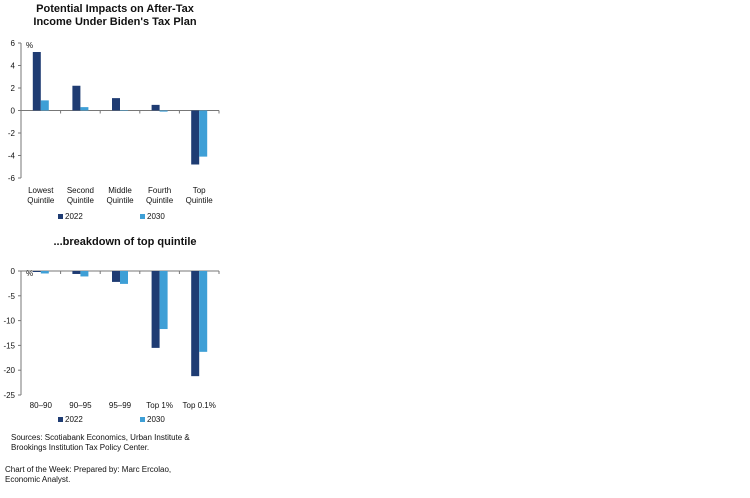 The width and height of the screenshot is (750, 498). I want to click on x-tick-label: Top 1%, so click(159, 405).